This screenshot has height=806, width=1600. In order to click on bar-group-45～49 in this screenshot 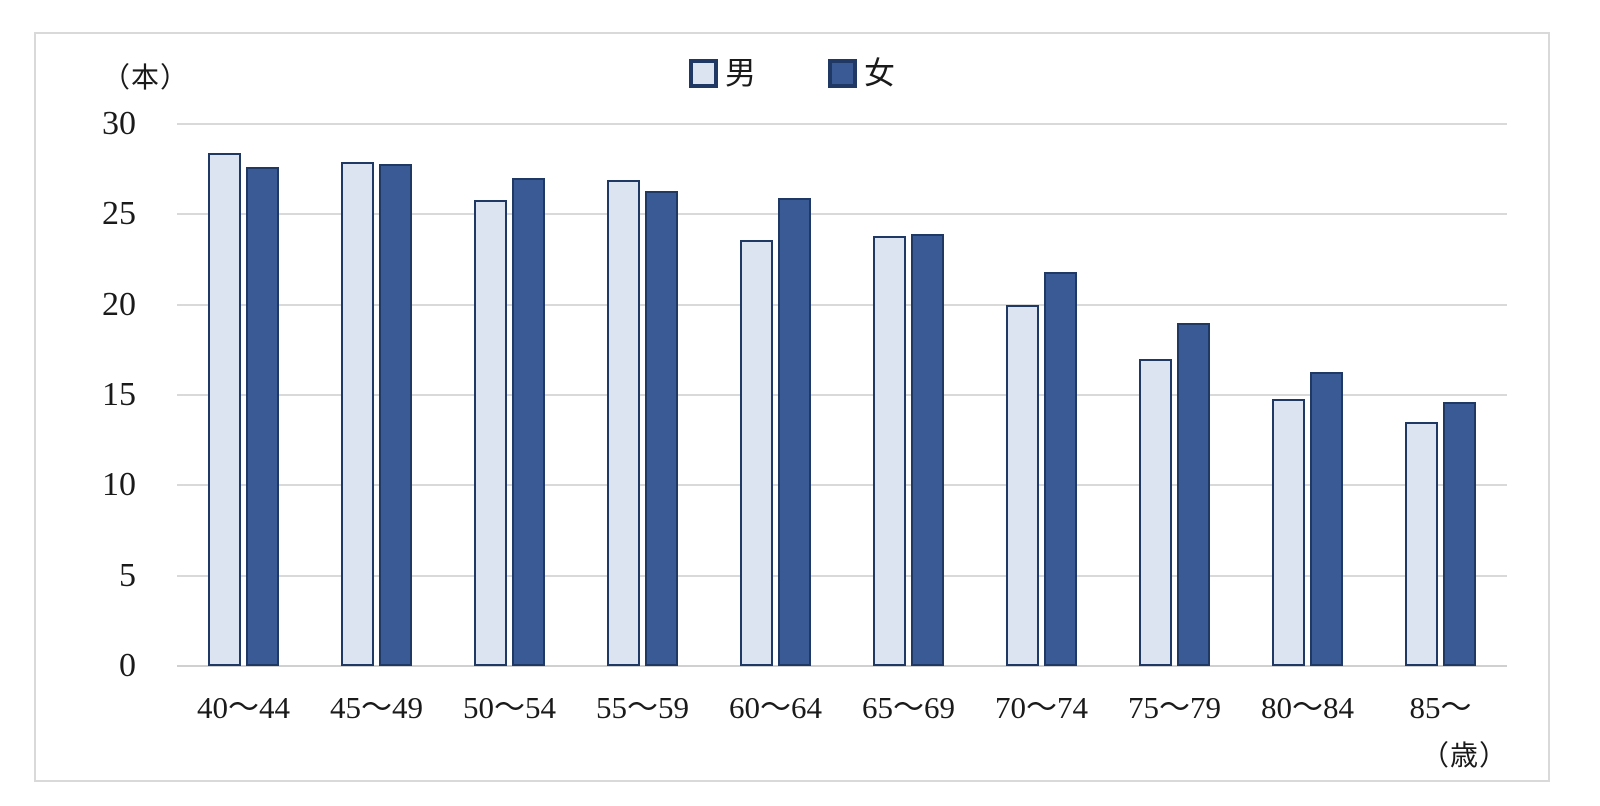, I will do `click(376, 395)`.